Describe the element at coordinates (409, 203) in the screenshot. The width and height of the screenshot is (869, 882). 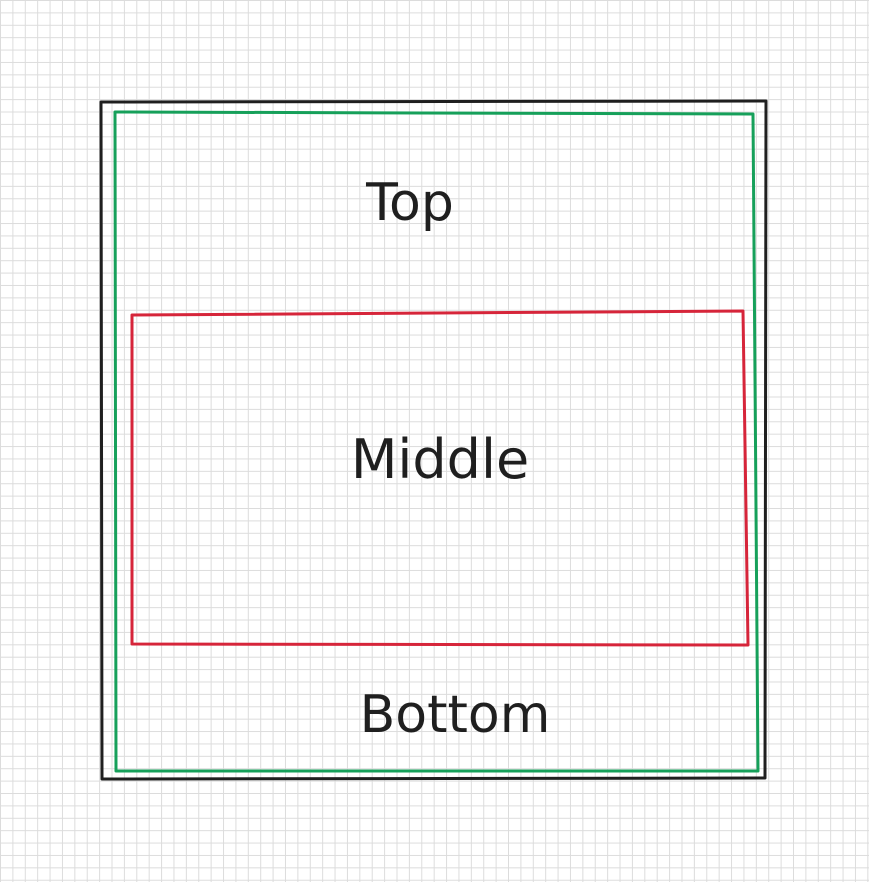
I see `top-label: Top` at that location.